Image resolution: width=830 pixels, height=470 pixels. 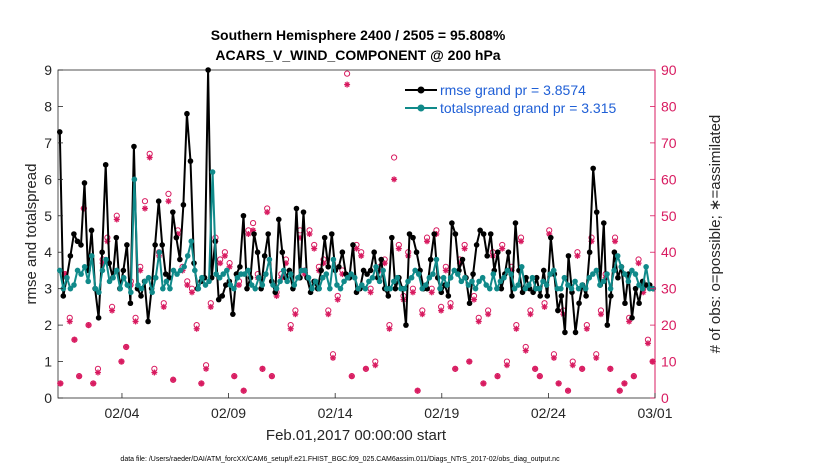 I want to click on y-tick-label-left: 1, so click(x=48, y=362).